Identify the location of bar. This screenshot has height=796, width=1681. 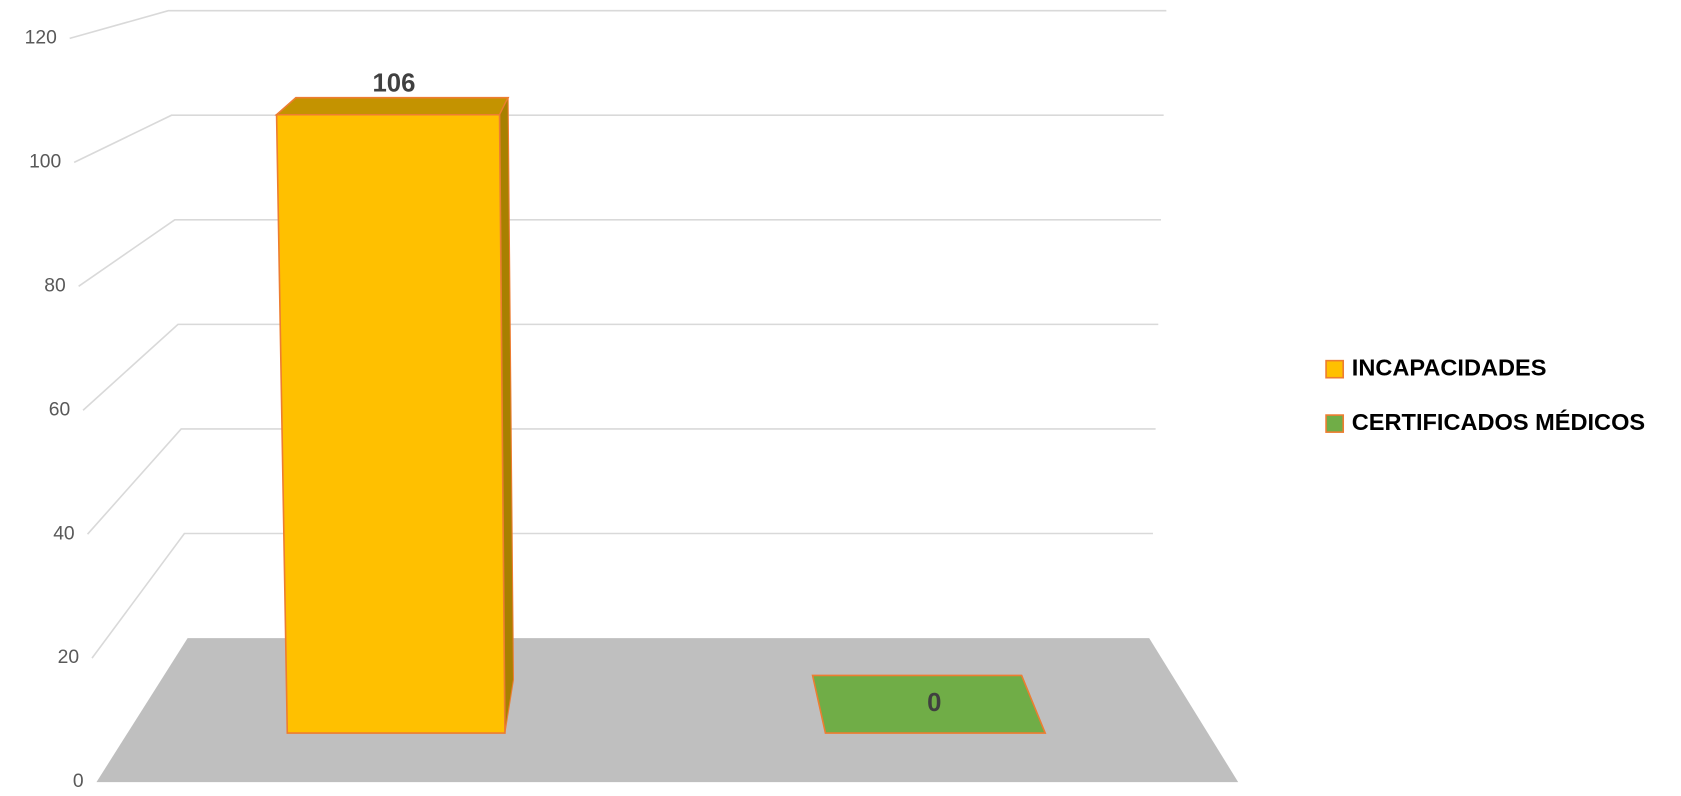
(390, 423).